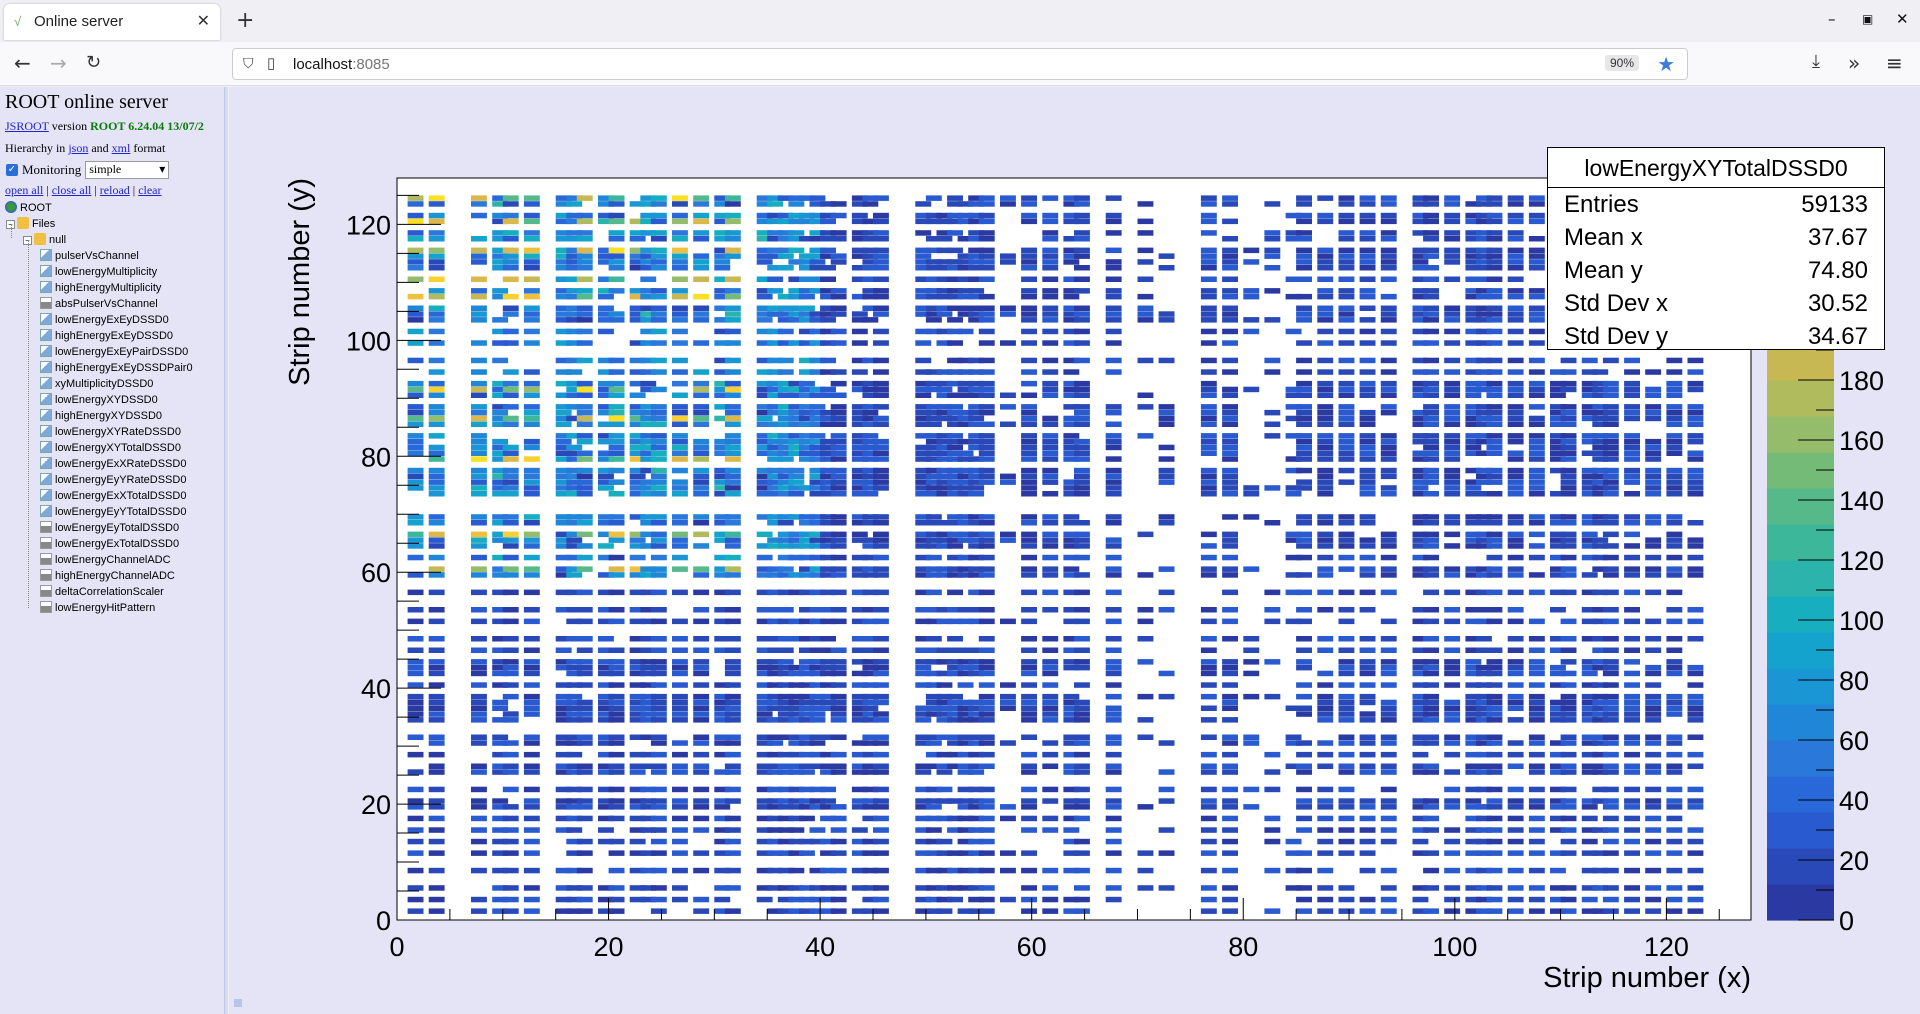 Image resolution: width=1920 pixels, height=1014 pixels. Describe the element at coordinates (24, 190) in the screenshot. I see `open-all-link: open all` at that location.